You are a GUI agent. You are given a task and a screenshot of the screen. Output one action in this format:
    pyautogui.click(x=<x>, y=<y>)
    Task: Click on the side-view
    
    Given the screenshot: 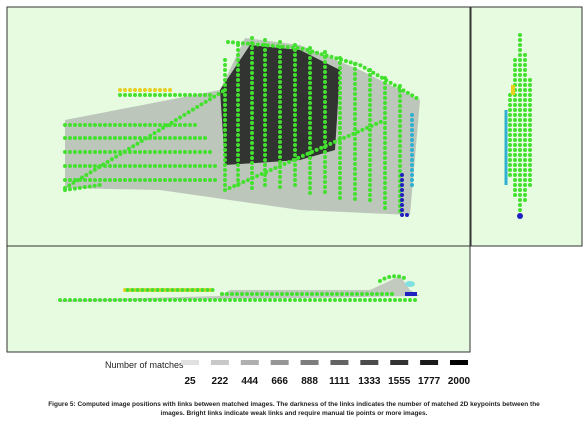 What is the action you would take?
    pyautogui.click(x=526, y=126)
    